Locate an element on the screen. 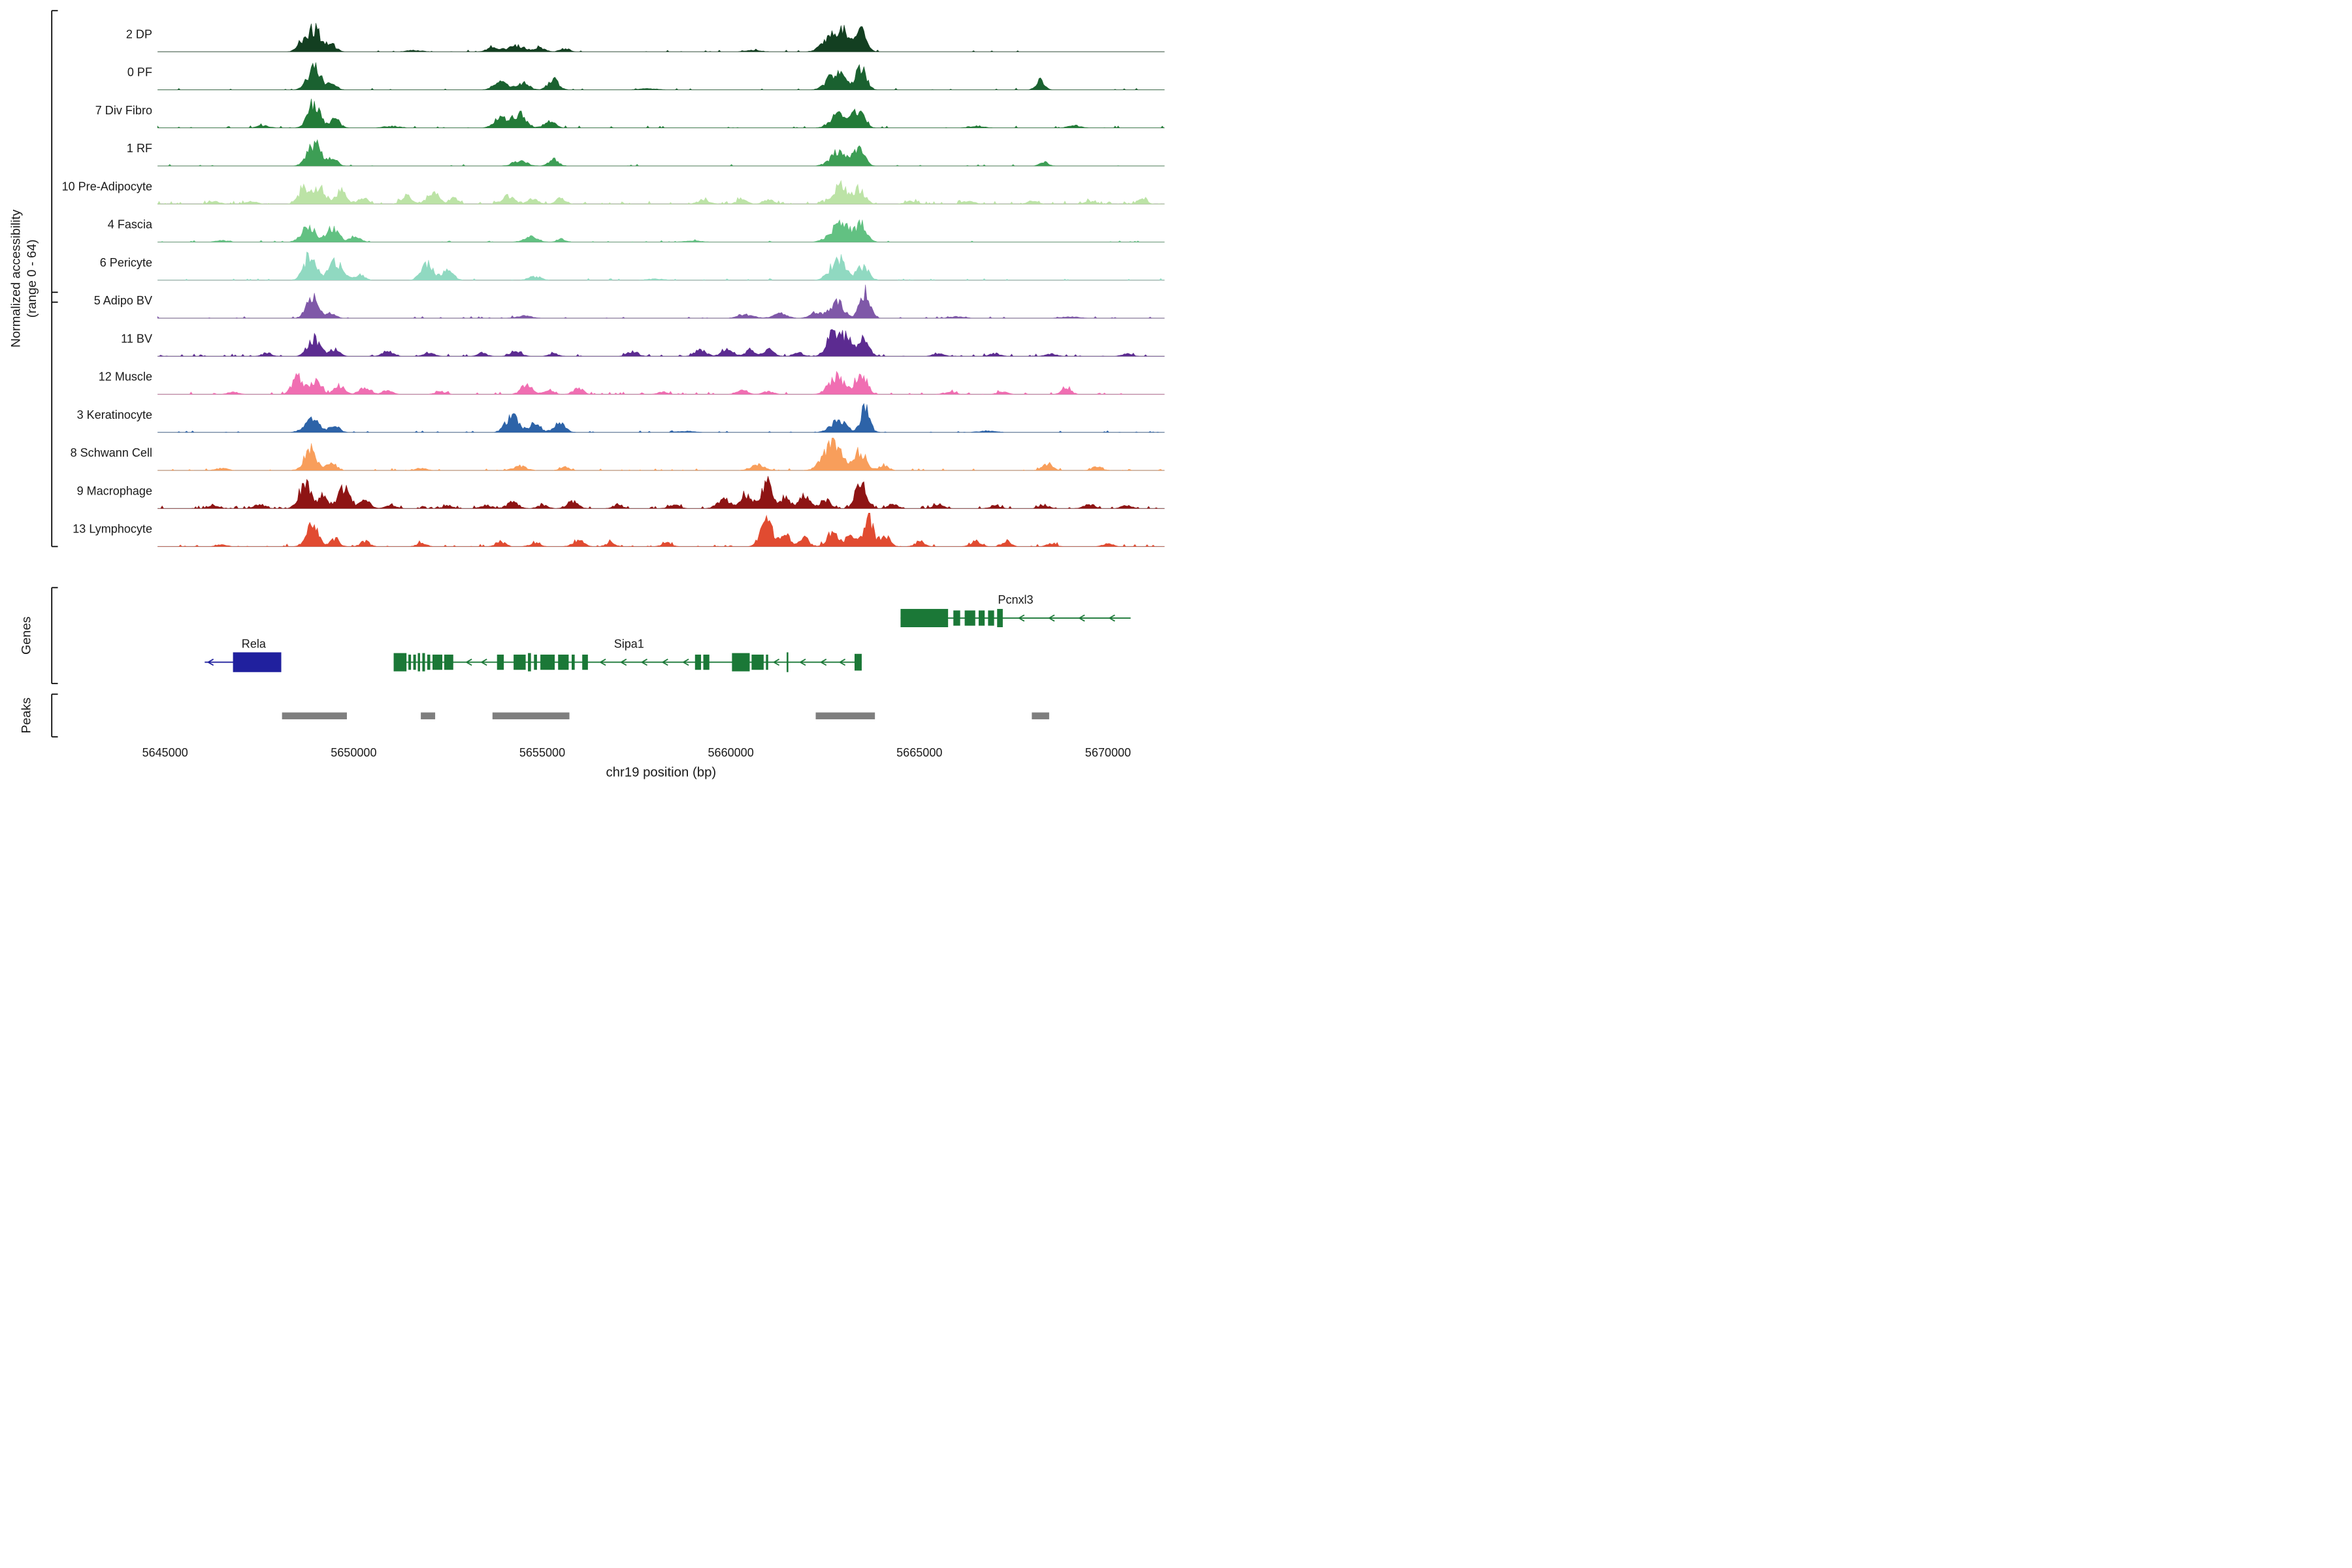  gene-label: Pcnxl3 is located at coordinates (1015, 599).